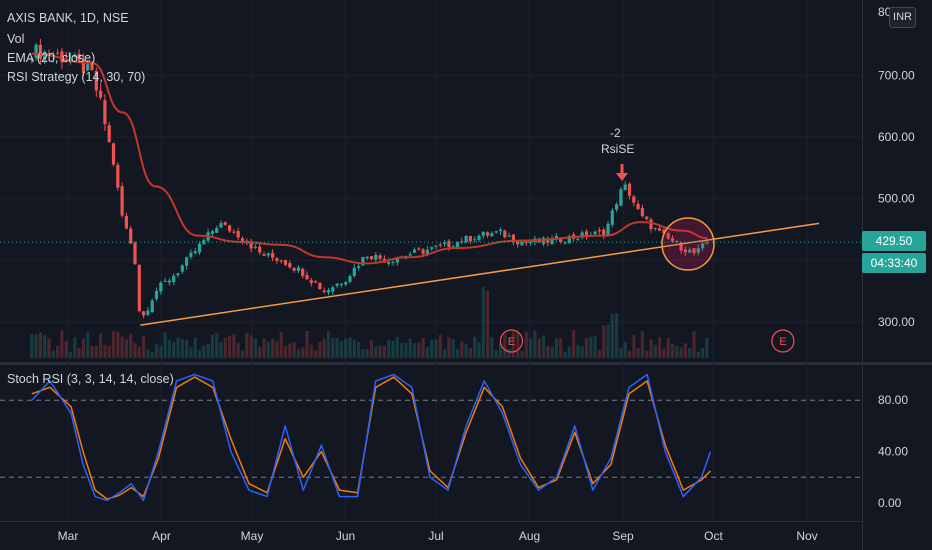  What do you see at coordinates (51, 58) in the screenshot?
I see `indicator-ema-label: EMA (20, close)` at bounding box center [51, 58].